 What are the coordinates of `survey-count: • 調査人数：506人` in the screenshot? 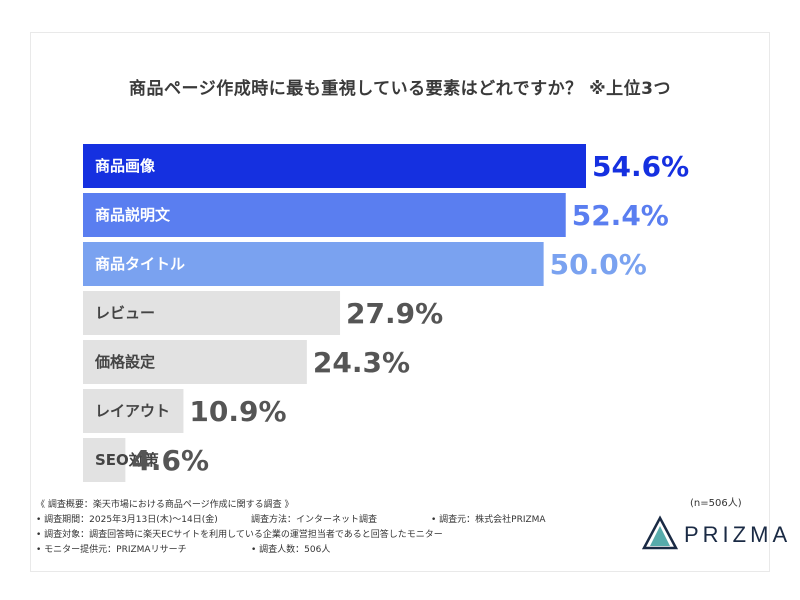 It's located at (291, 550).